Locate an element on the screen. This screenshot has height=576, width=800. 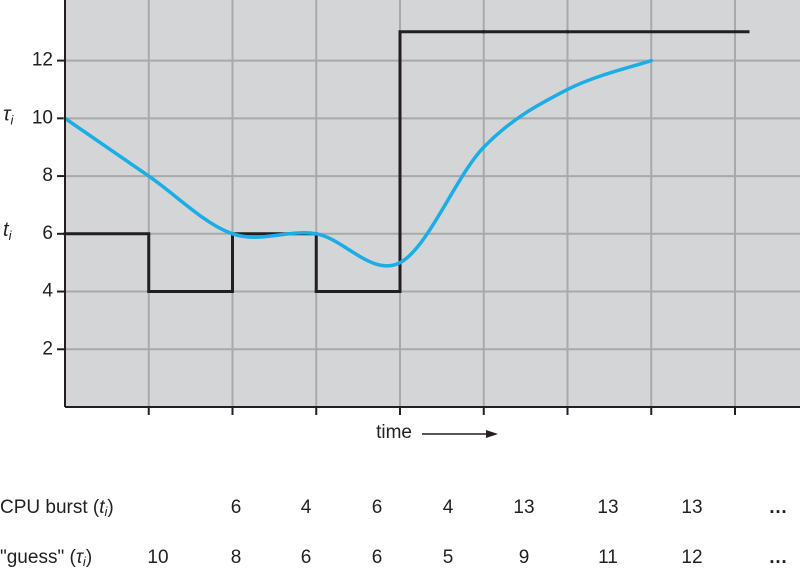
x-axis-label: time is located at coordinates (394, 432).